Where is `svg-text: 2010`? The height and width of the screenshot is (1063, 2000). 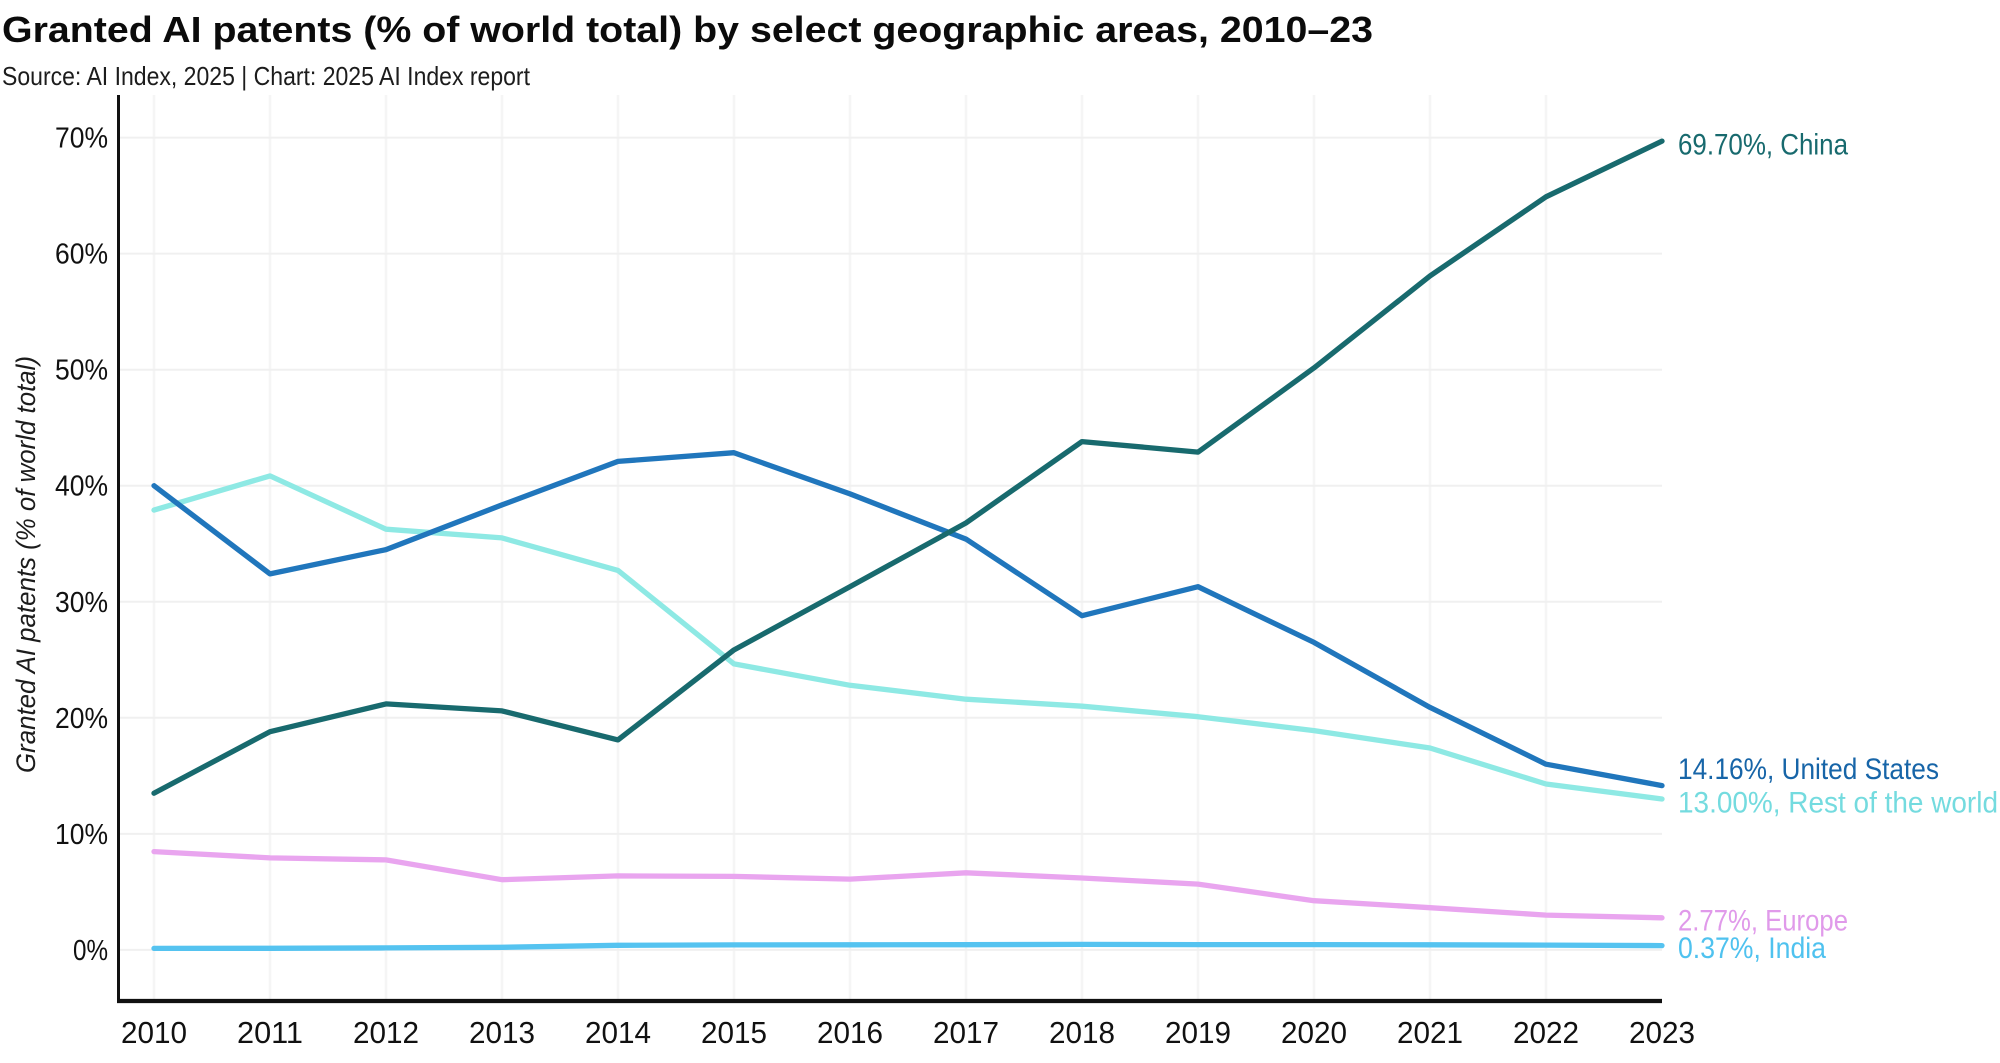
svg-text: 2010 is located at coordinates (154, 1032).